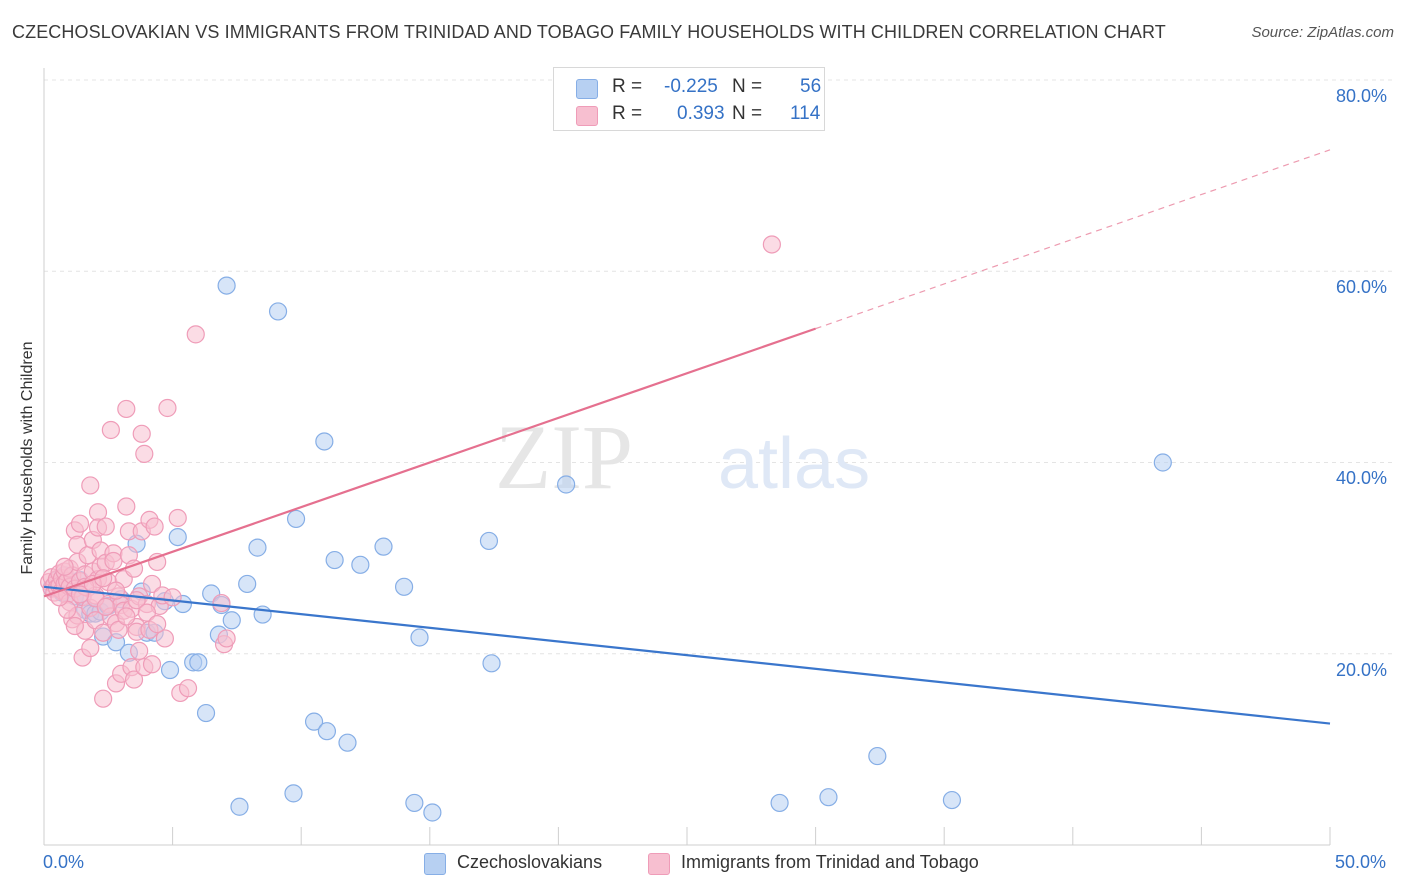 This screenshot has width=1406, height=892. Describe the element at coordinates (530, 862) in the screenshot. I see `bottom-legend-label: Czechoslovakians` at that location.